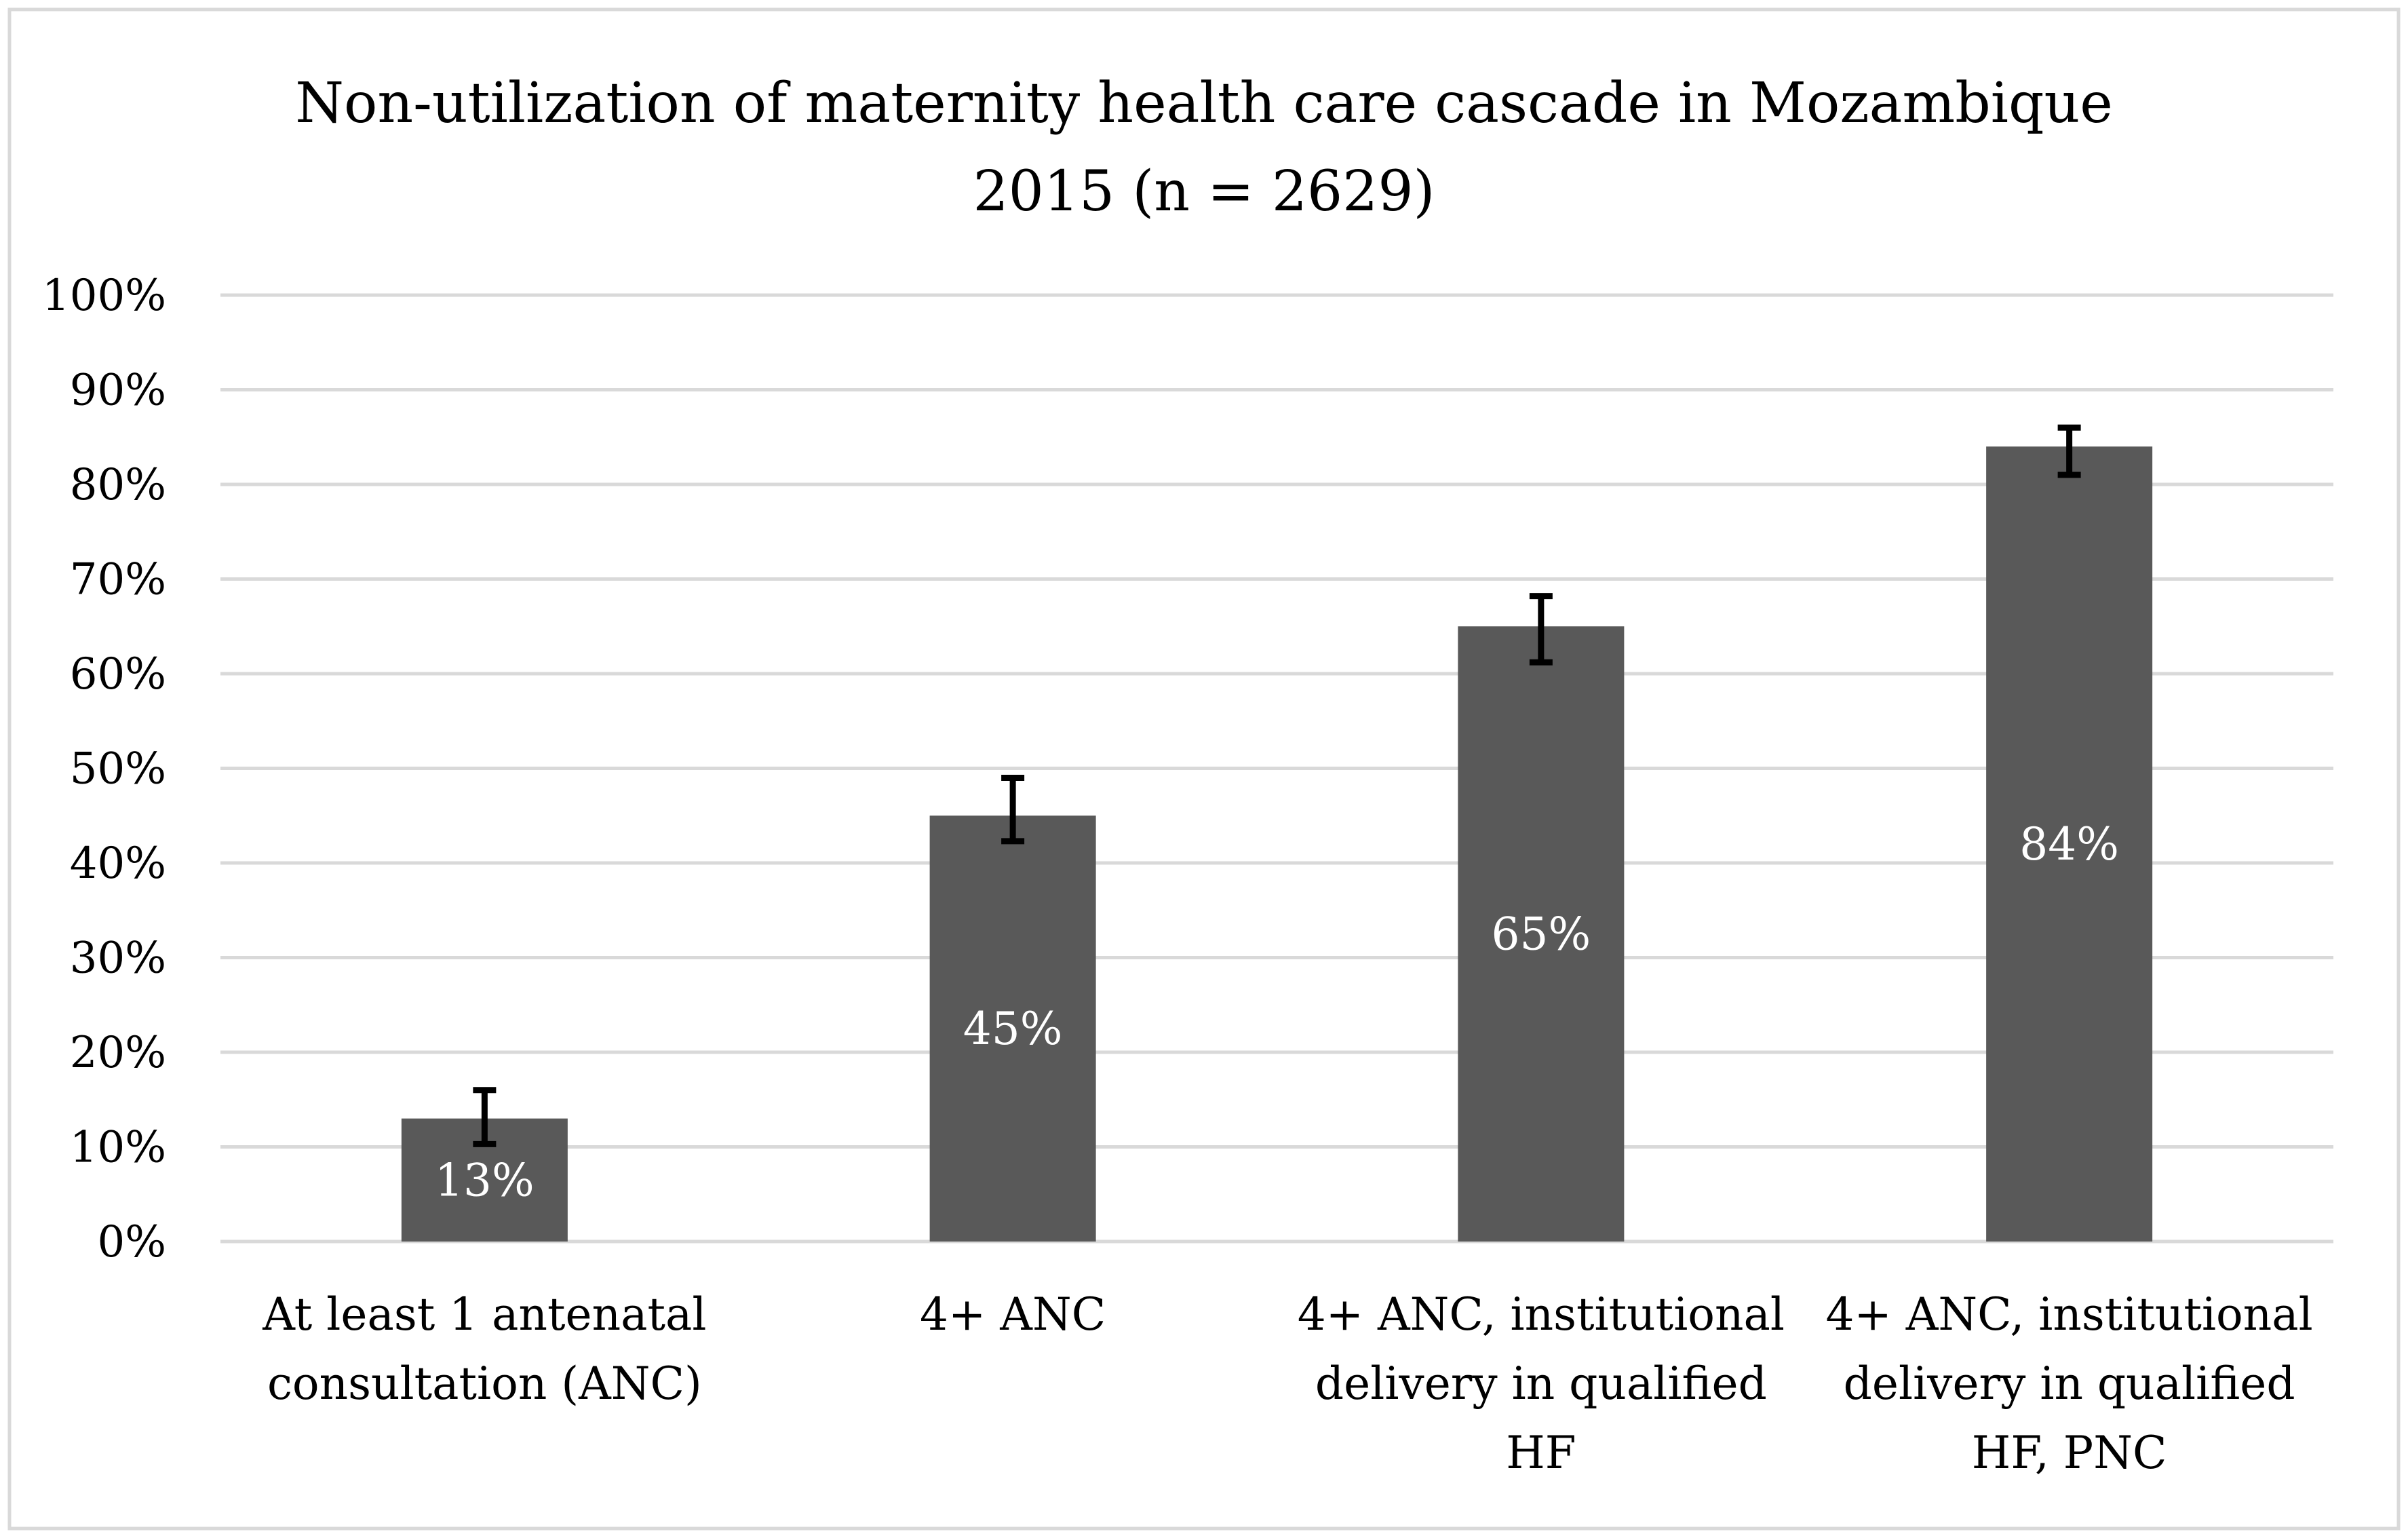 The width and height of the screenshot is (2408, 1538). Describe the element at coordinates (1204, 191) in the screenshot. I see `chart-subtitle: 2015 (n = 2629)` at that location.